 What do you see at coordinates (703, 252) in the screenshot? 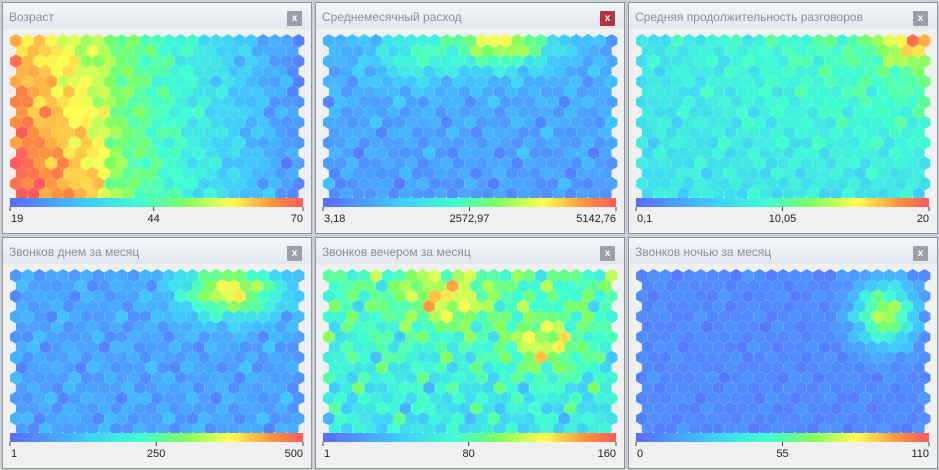
I see `panel-title: Звонков ночью за месяц` at bounding box center [703, 252].